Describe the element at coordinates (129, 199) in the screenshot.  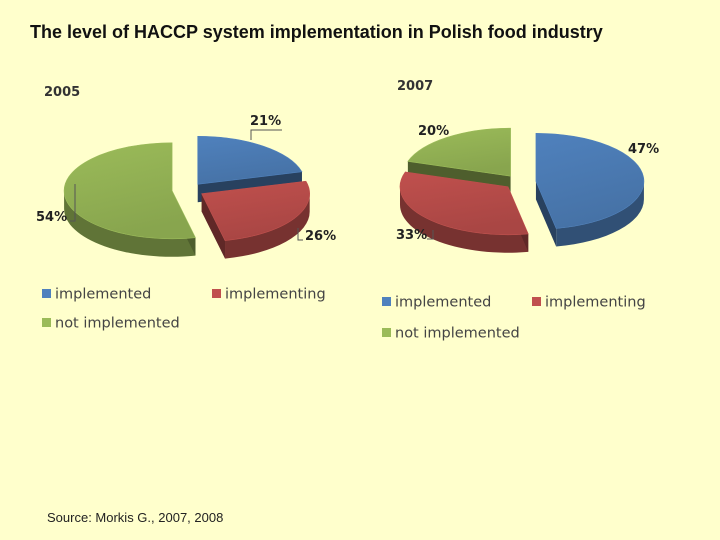
I see `pie-slice-not-implemented-2005` at that location.